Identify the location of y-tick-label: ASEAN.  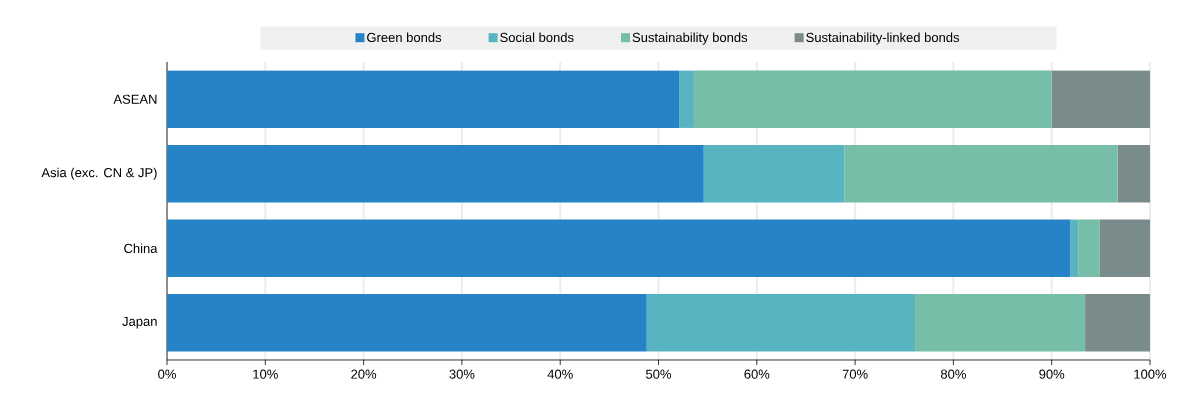
(135, 99).